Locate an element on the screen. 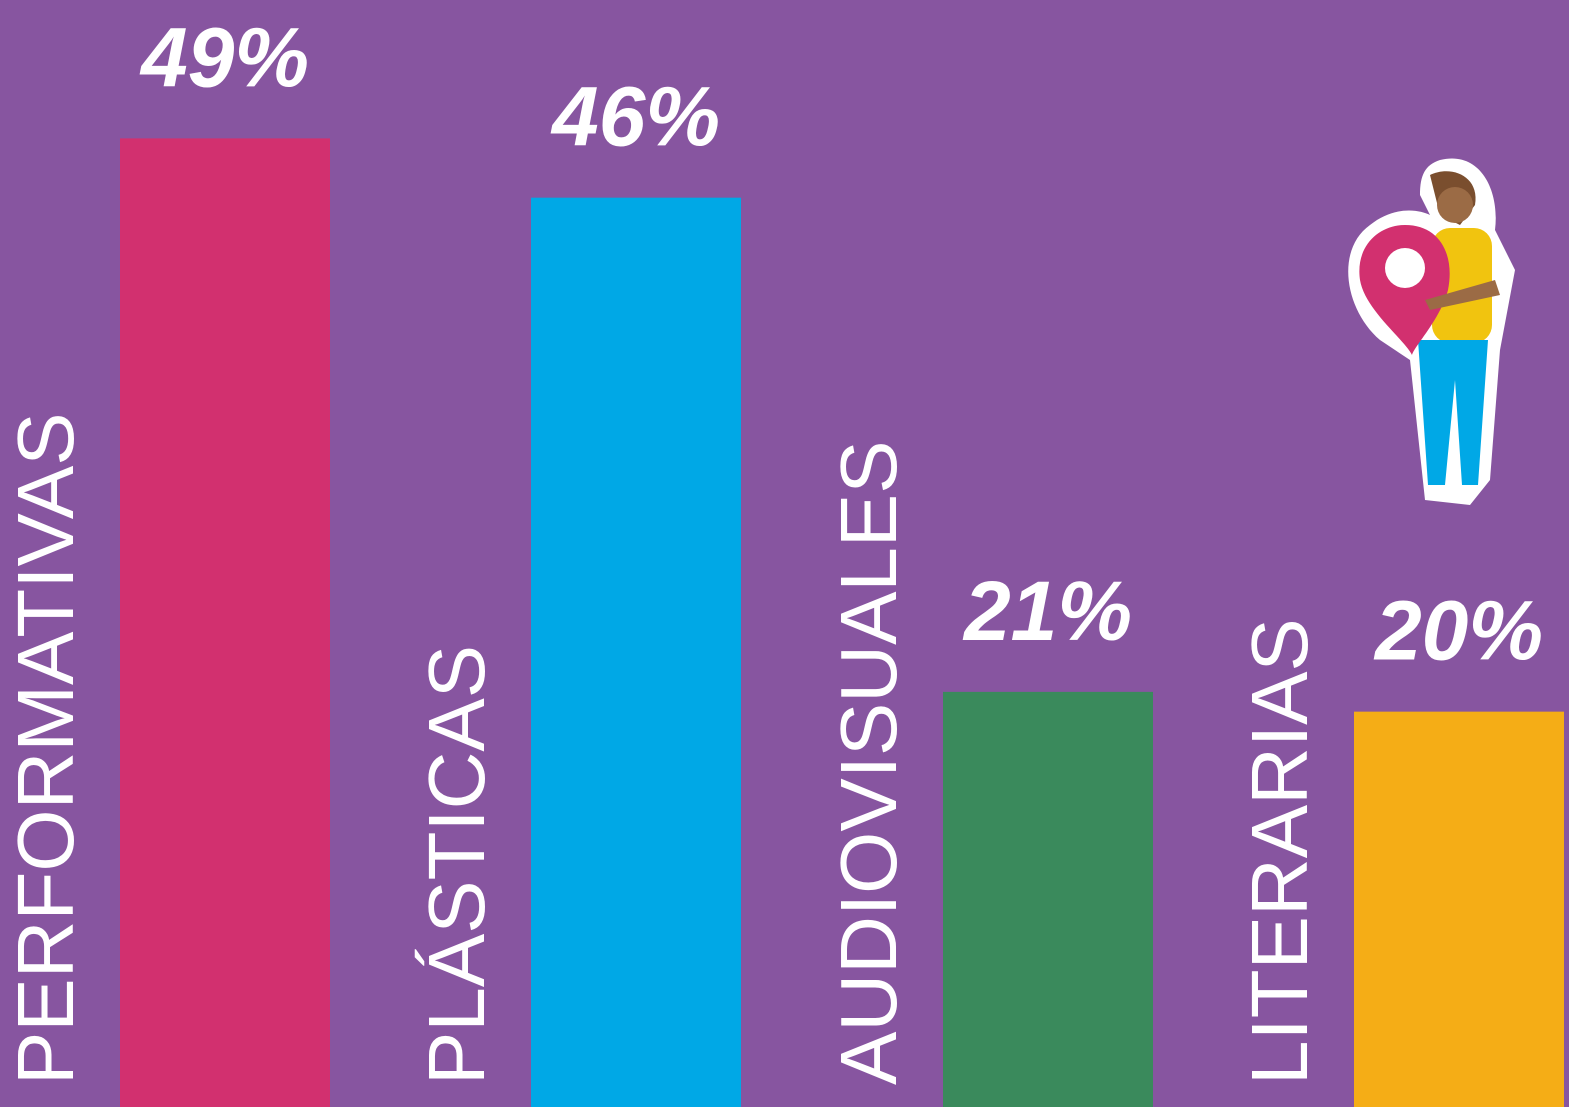  value-label: 49% is located at coordinates (224, 57).